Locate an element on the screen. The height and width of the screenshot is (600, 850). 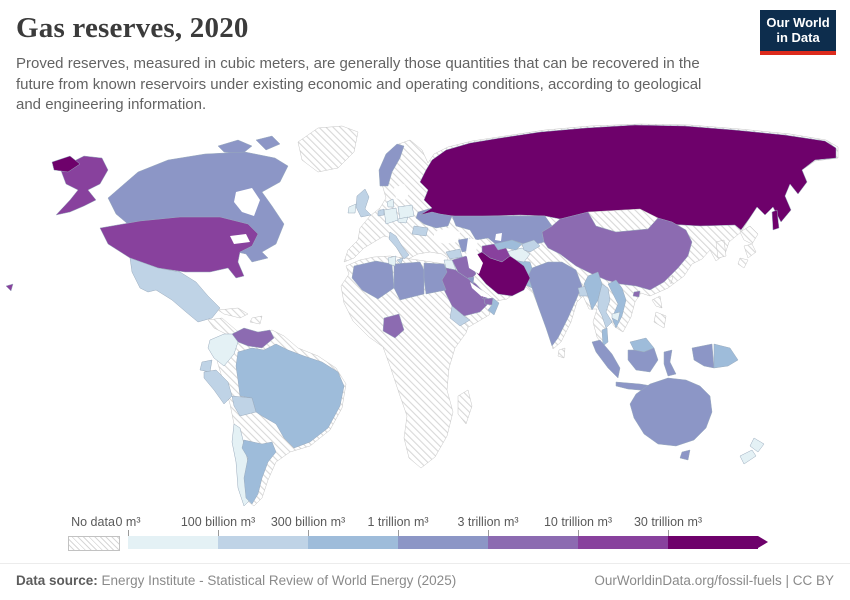
black-sea is located at coordinates (447, 236).